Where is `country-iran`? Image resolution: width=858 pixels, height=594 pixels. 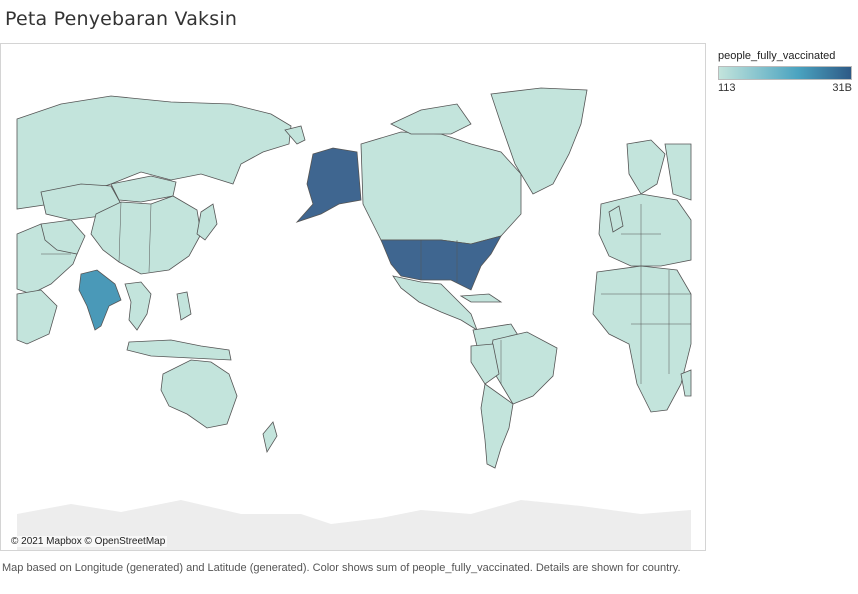
country-iran is located at coordinates (63, 237).